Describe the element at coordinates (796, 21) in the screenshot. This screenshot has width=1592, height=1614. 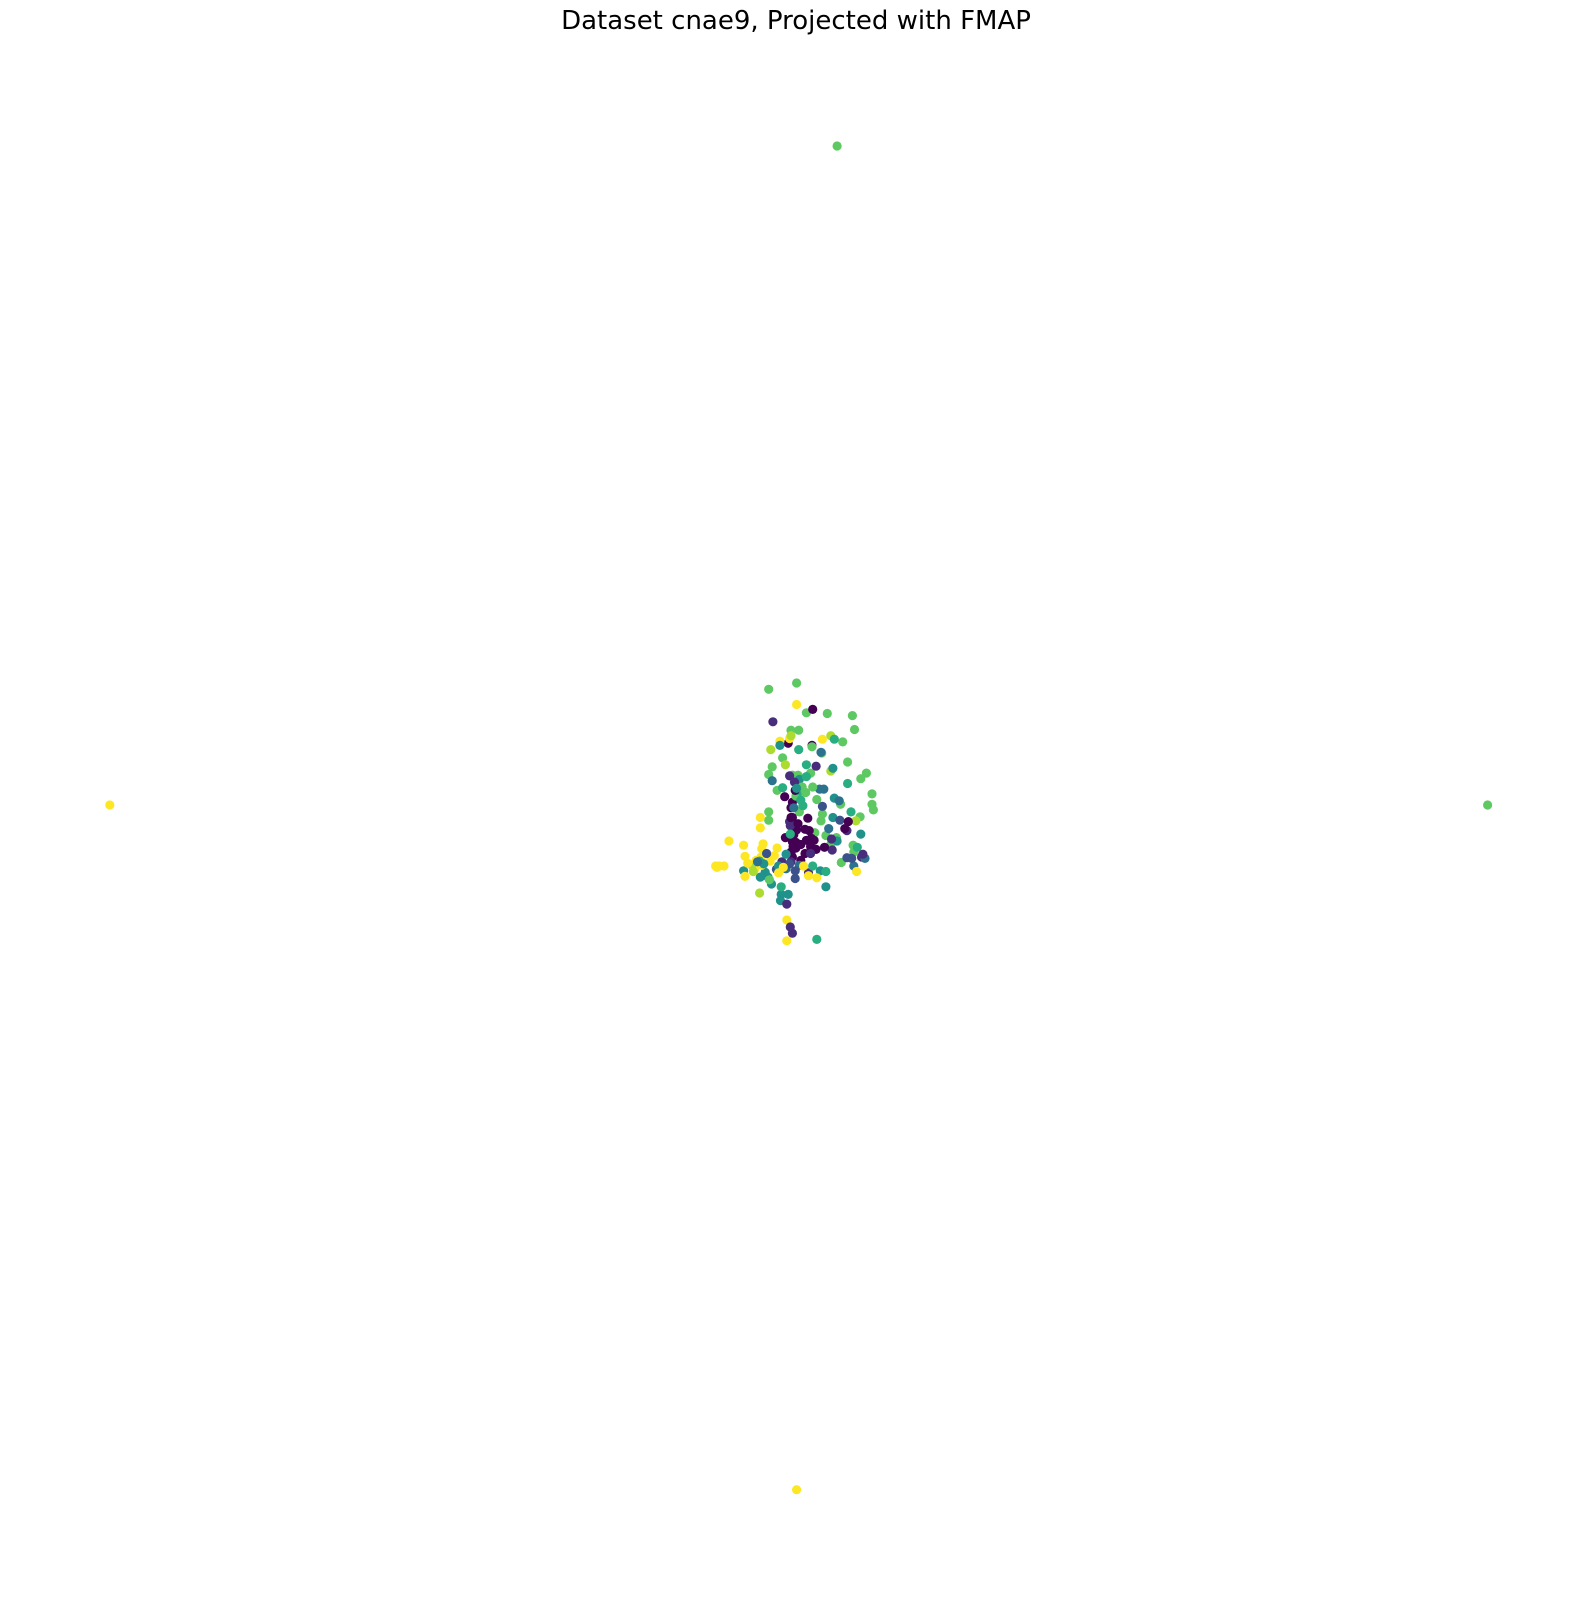
I see `chart-title: Dataset cnae9, Projected with FMAP` at that location.